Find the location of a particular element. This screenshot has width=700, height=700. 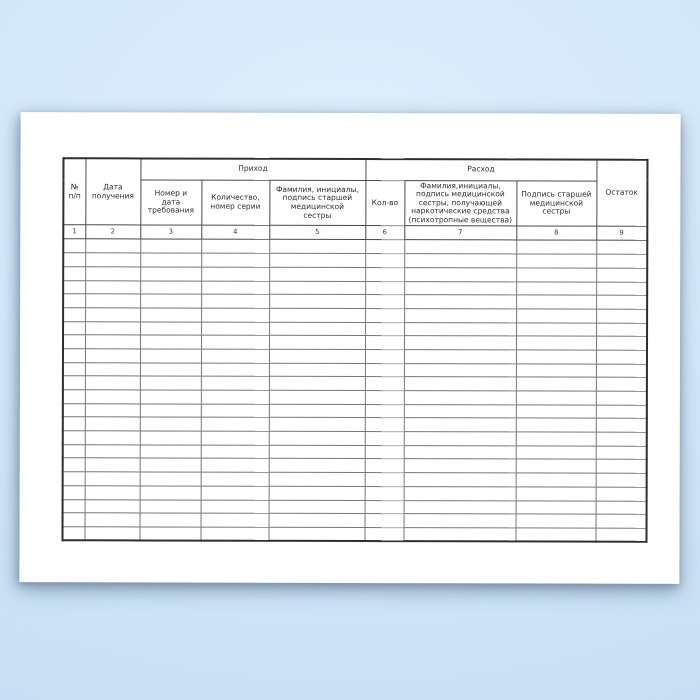

column-number: 3 is located at coordinates (171, 232).